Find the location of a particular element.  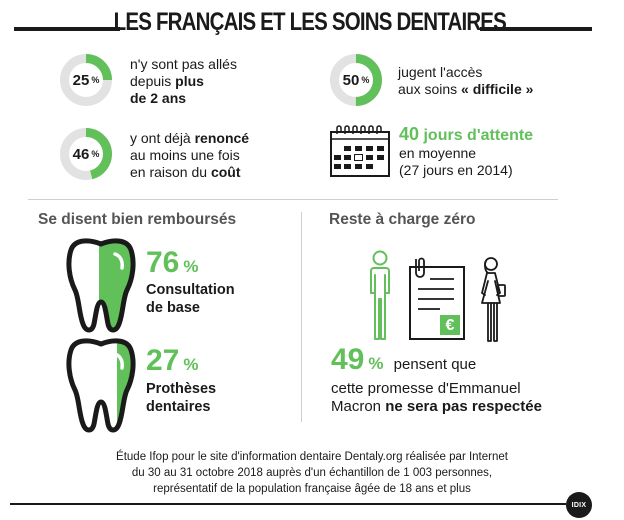

tooth-label-prostheses: Prothèses dentaires is located at coordinates (181, 398).